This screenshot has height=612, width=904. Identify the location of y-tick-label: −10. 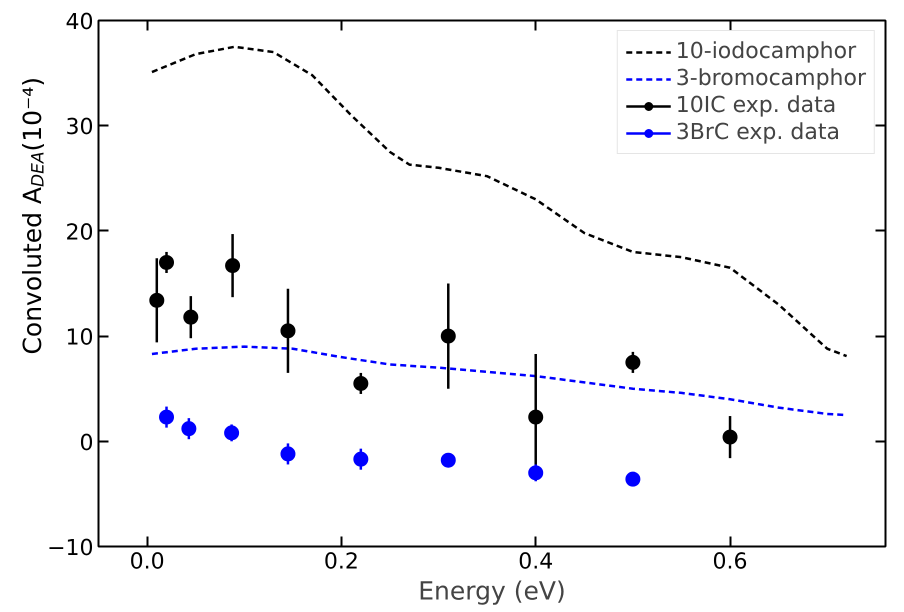
(70, 548).